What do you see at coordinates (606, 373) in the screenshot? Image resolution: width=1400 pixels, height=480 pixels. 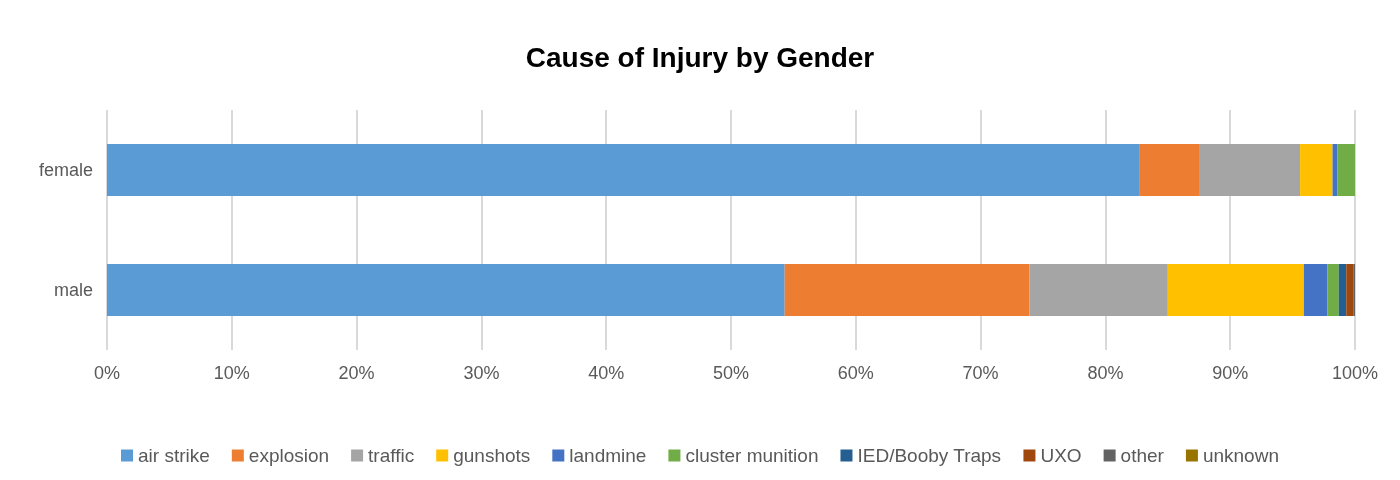 I see `x-tick-label: 40%` at bounding box center [606, 373].